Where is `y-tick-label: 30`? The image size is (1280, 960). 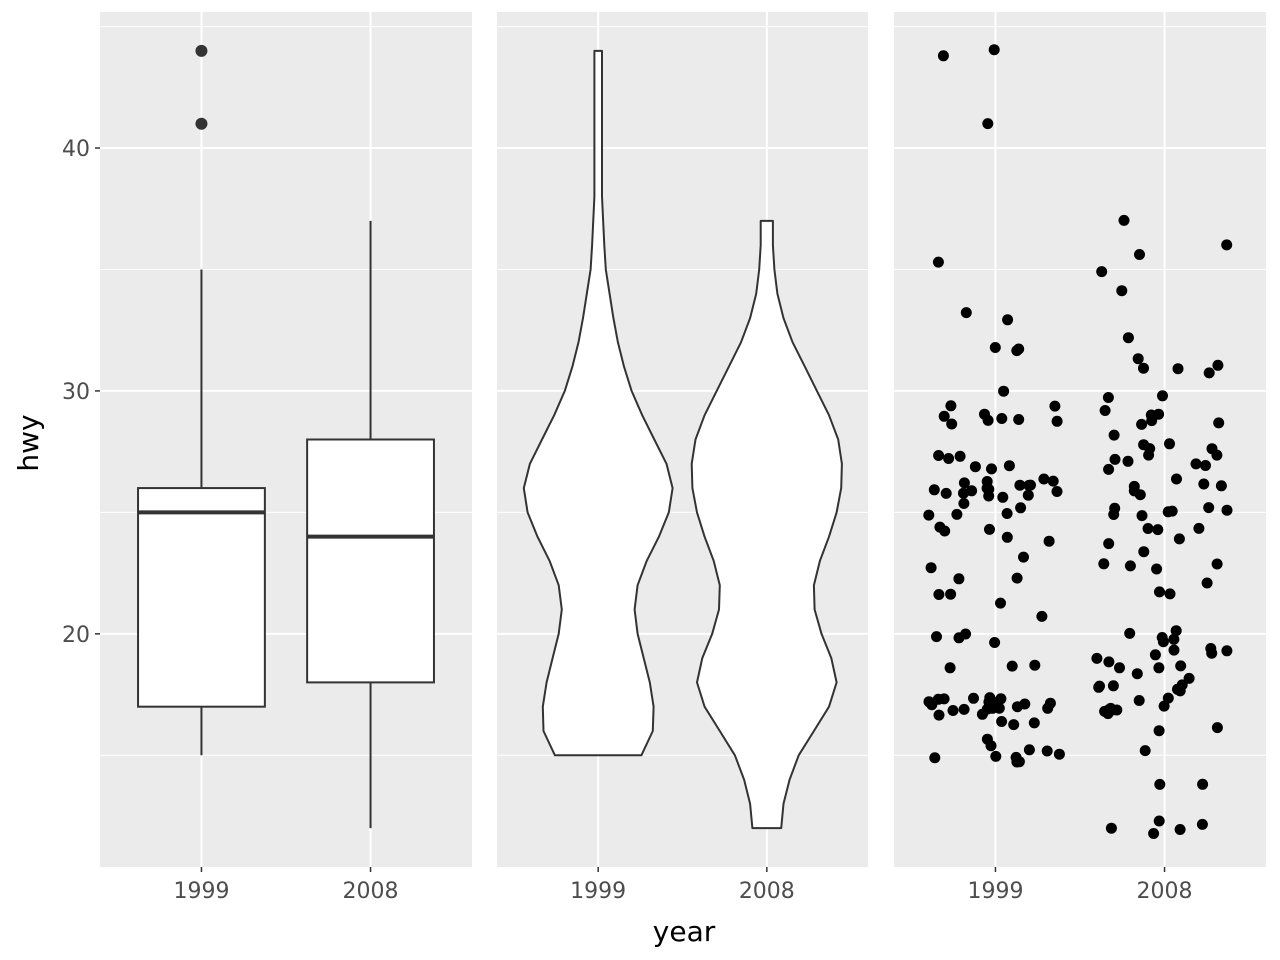
y-tick-label: 30 is located at coordinates (76, 392).